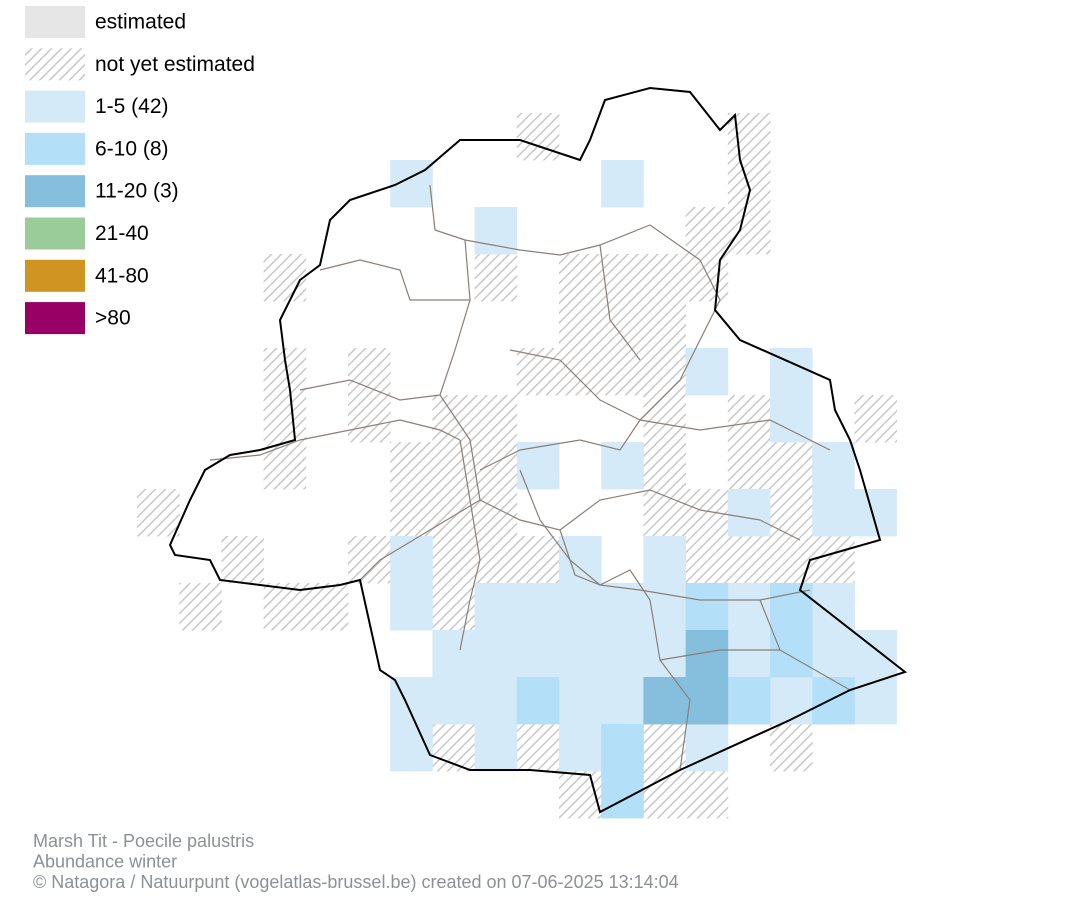 This screenshot has height=905, width=1074. What do you see at coordinates (122, 233) in the screenshot?
I see `legend-label: 21-40` at bounding box center [122, 233].